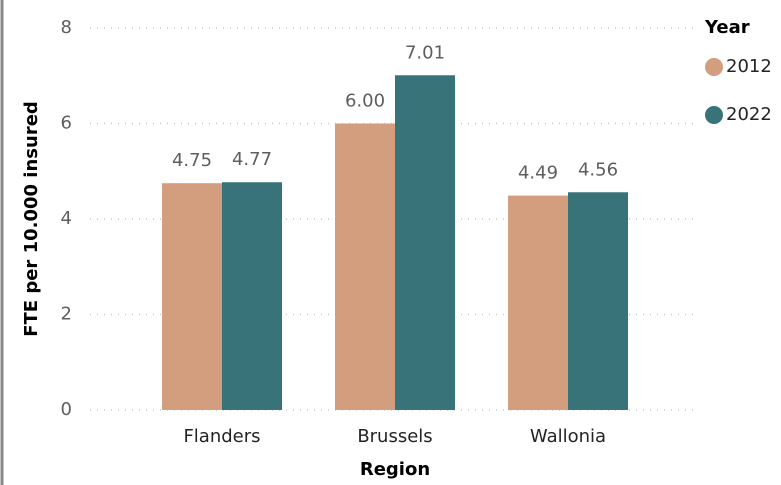 The image size is (781, 485). I want to click on x-axis-title: Region, so click(395, 469).